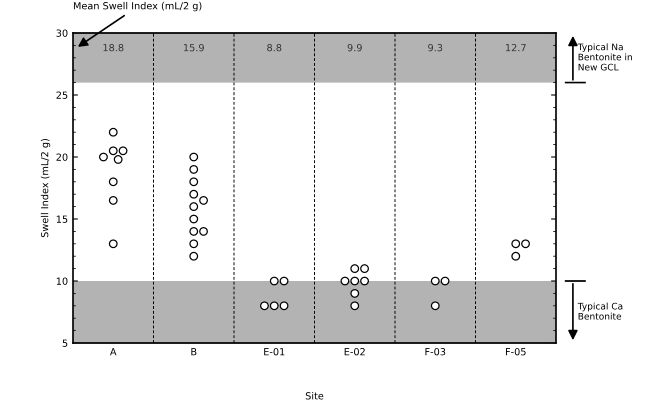  What do you see at coordinates (516, 352) in the screenshot?
I see `x-tick-label: F-05` at bounding box center [516, 352].